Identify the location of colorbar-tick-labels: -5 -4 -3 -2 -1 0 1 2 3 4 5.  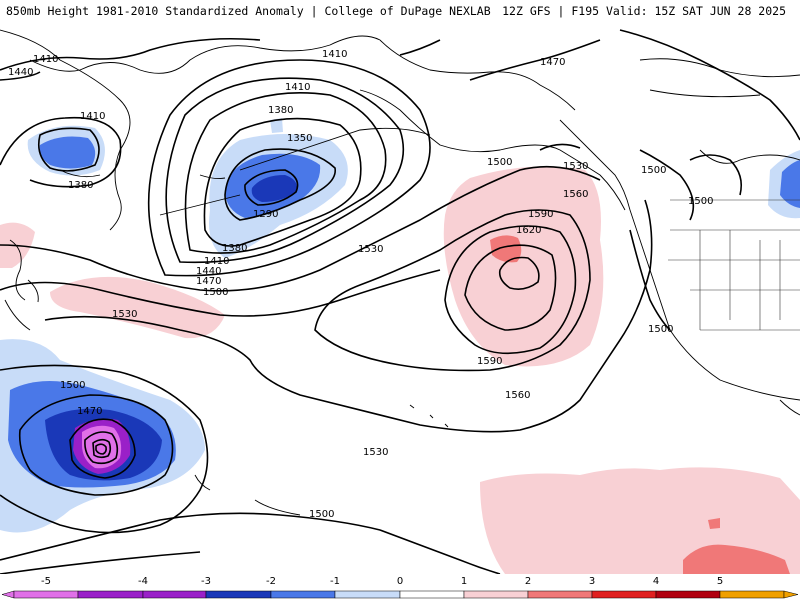
(382, 581).